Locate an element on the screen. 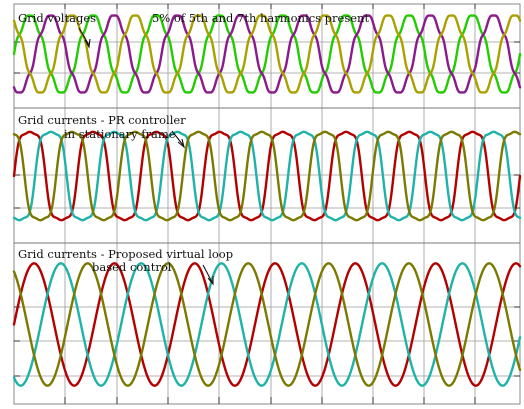 The width and height of the screenshot is (524, 409). panel3-title-line2: based control is located at coordinates (132, 267).